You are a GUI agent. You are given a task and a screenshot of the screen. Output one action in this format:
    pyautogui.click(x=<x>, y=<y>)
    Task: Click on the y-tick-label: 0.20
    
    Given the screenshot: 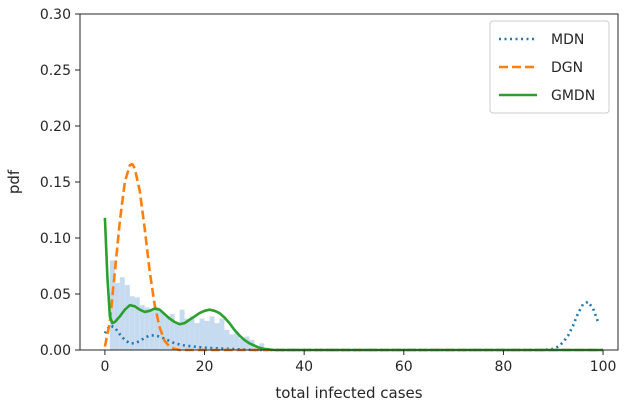 What is the action you would take?
    pyautogui.click(x=55, y=127)
    